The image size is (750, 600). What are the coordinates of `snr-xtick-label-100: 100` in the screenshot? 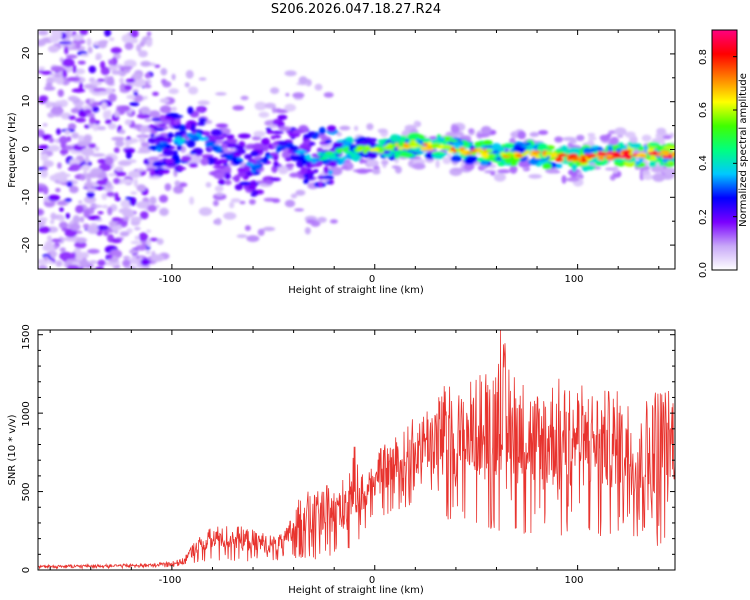 It's located at (573, 580).